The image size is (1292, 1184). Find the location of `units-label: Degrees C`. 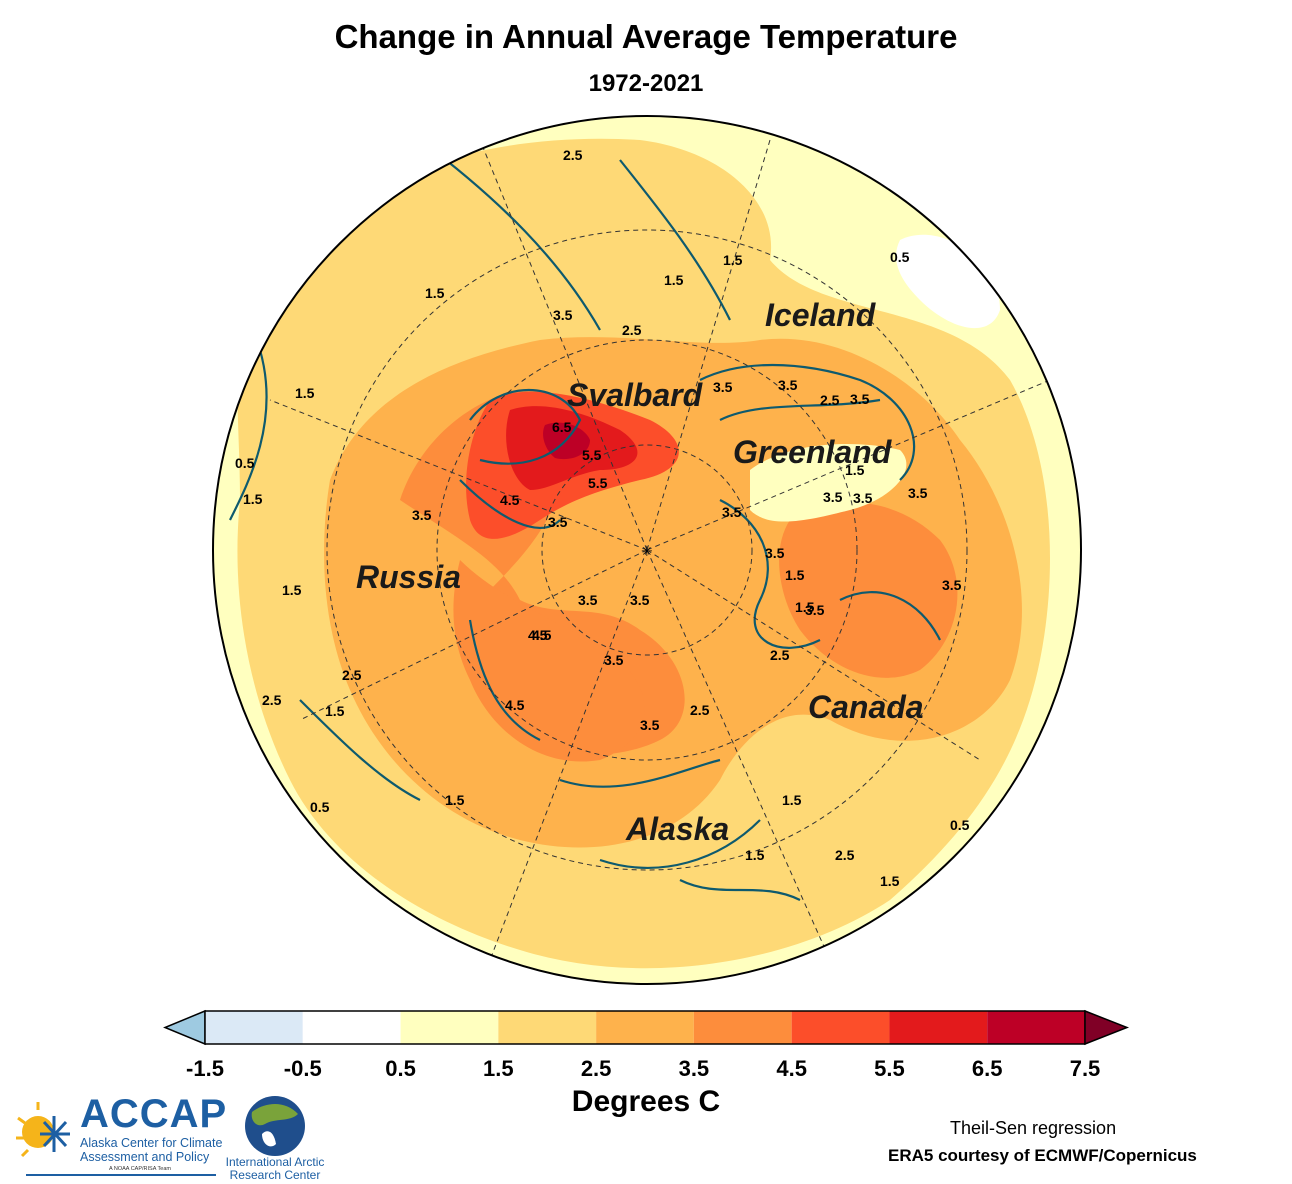

units-label: Degrees C is located at coordinates (646, 1101).